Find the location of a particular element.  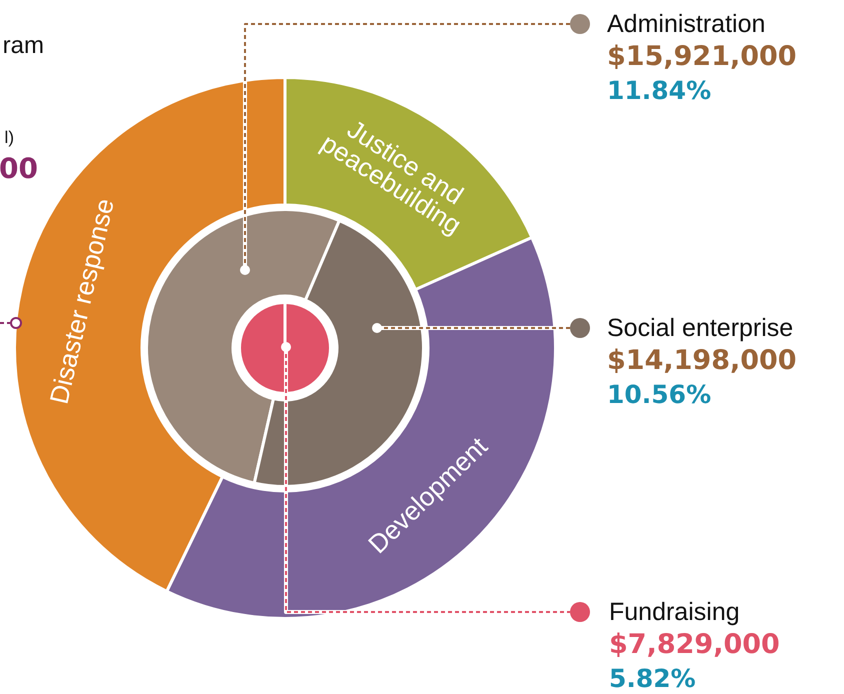

data-label: $15,921,000 is located at coordinates (702, 57).